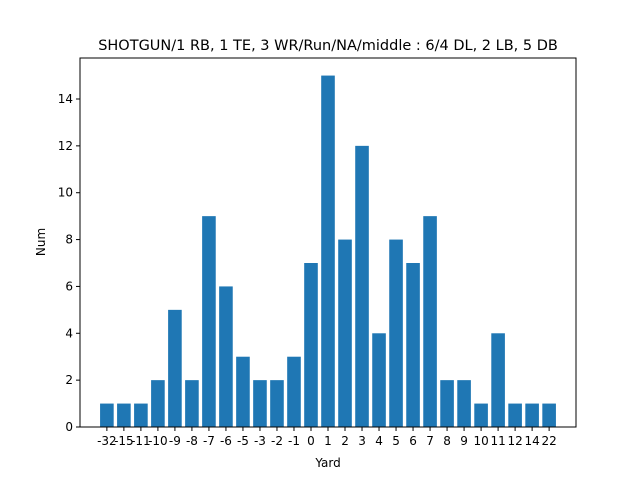 The height and width of the screenshot is (480, 640). What do you see at coordinates (158, 403) in the screenshot?
I see `bar--10` at bounding box center [158, 403].